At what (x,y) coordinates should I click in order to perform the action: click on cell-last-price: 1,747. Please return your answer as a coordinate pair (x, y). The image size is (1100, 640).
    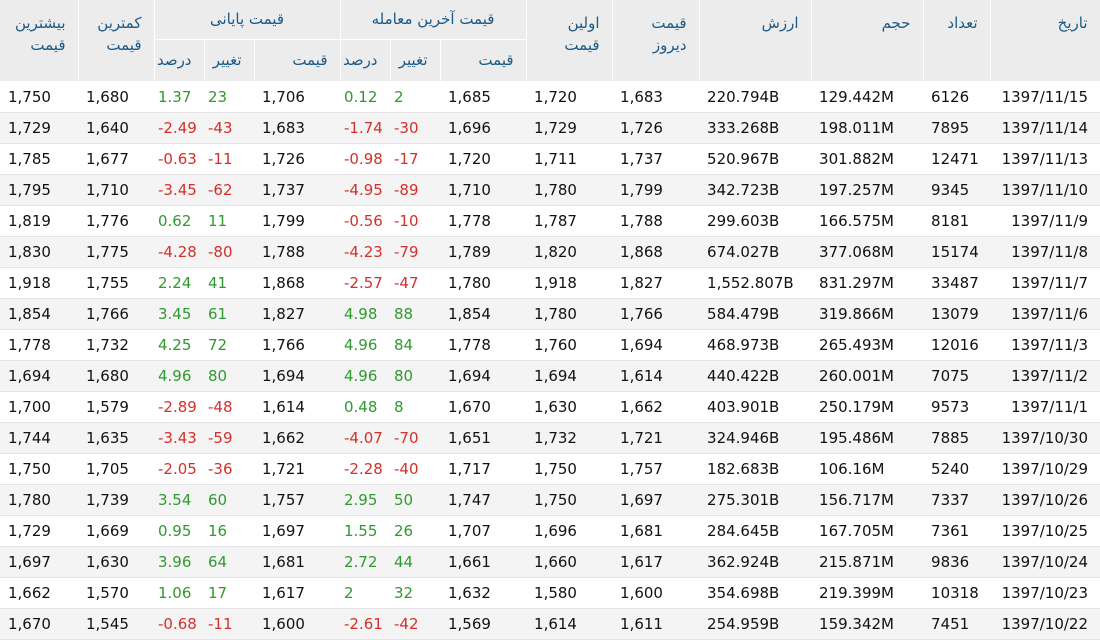
    Looking at the image, I should click on (483, 500).